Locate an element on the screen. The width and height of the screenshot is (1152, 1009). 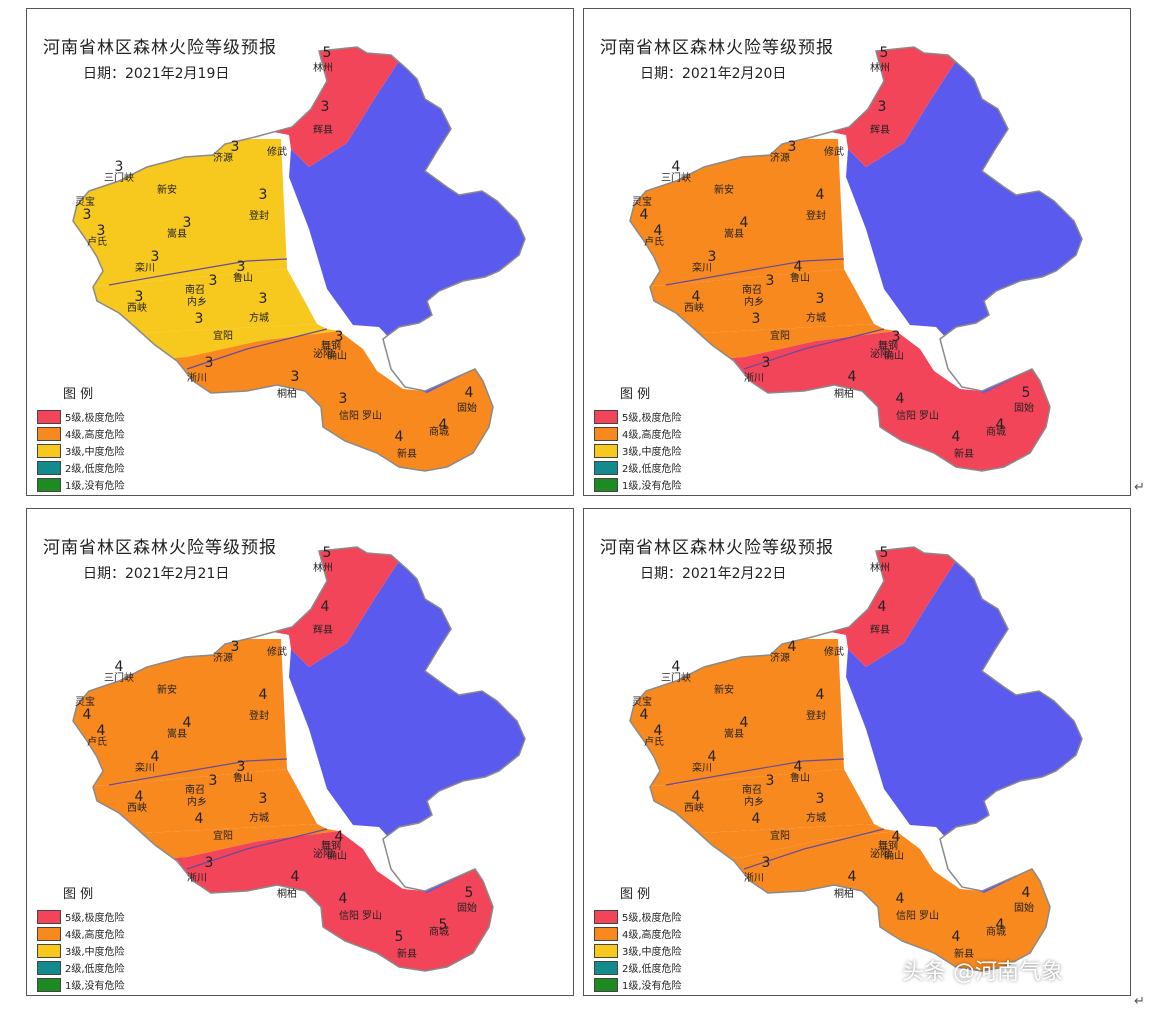
city-label: 泌阳 is located at coordinates (880, 853).